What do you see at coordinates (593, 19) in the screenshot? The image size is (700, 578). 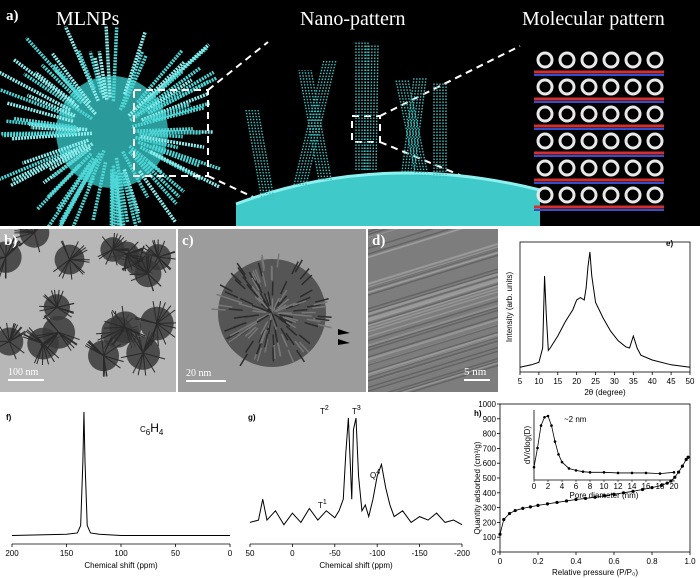 I see `title-molecular-pattern: Molecular pattern` at bounding box center [593, 19].